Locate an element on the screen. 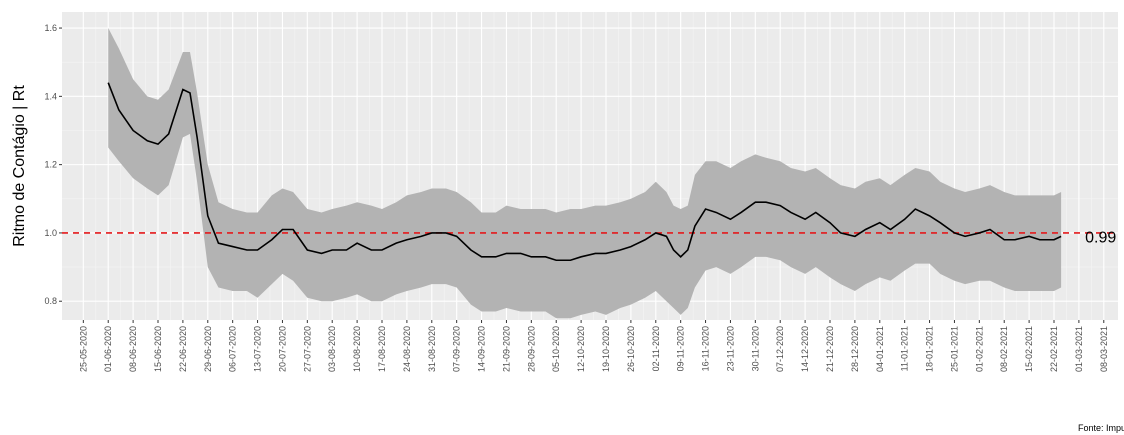  x-tick-label: 07-12-2020 is located at coordinates (780, 349).